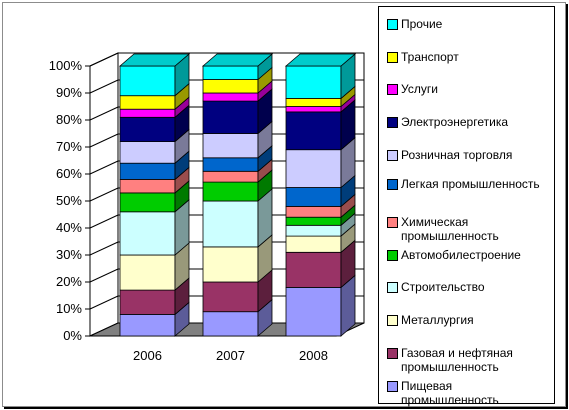 This screenshot has width=569, height=410. What do you see at coordinates (69, 146) in the screenshot?
I see `y-tick-label: 70%` at bounding box center [69, 146].